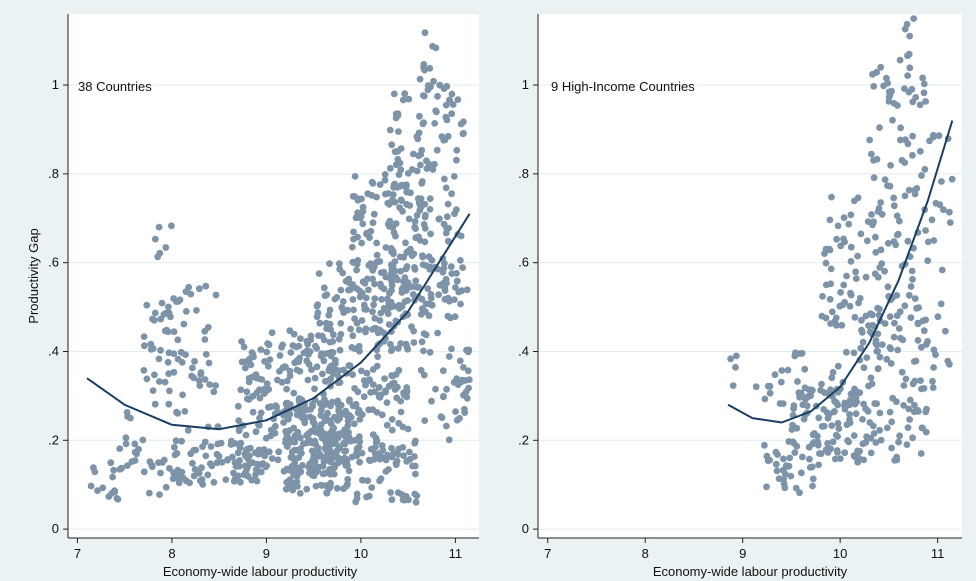 The width and height of the screenshot is (976, 581). Describe the element at coordinates (525, 528) in the screenshot. I see `y-tick-label: 0` at that location.